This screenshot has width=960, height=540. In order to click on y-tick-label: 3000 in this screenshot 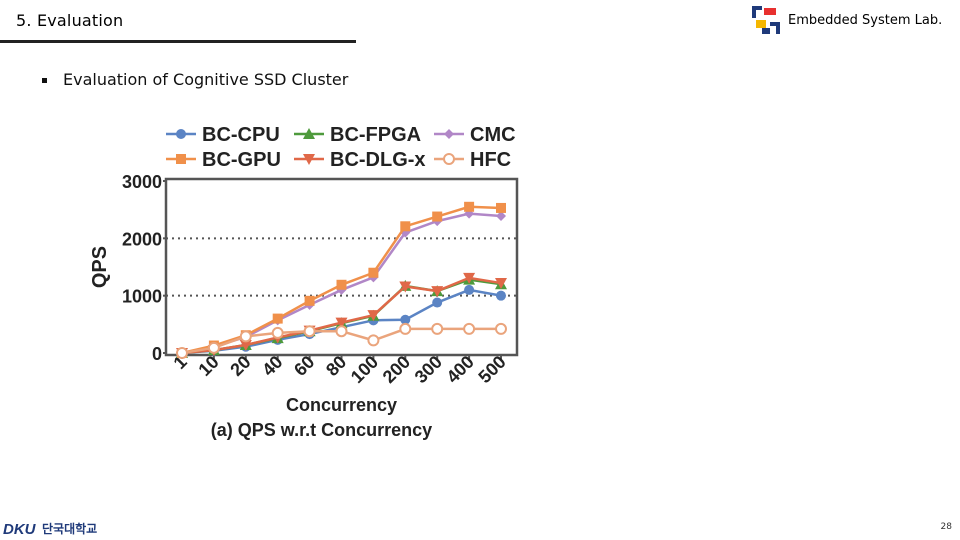, I will do `click(142, 182)`.